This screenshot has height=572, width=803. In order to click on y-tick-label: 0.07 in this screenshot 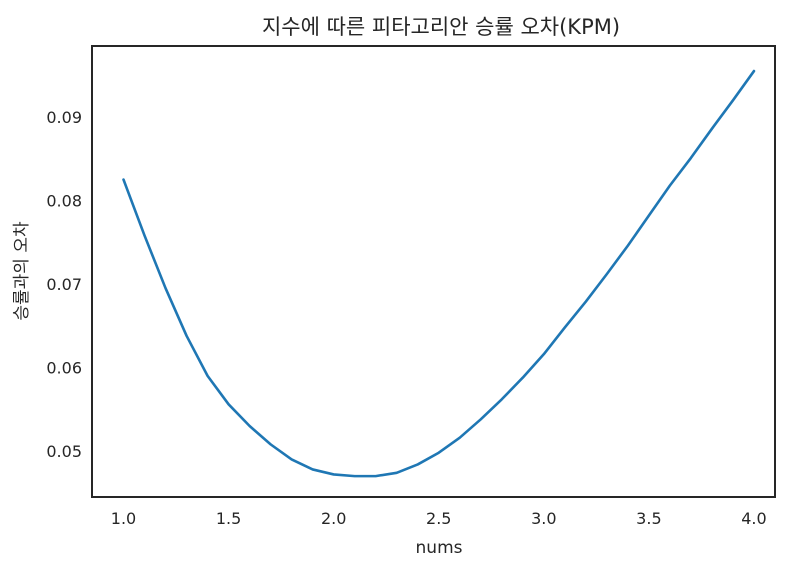, I will do `click(64, 284)`.